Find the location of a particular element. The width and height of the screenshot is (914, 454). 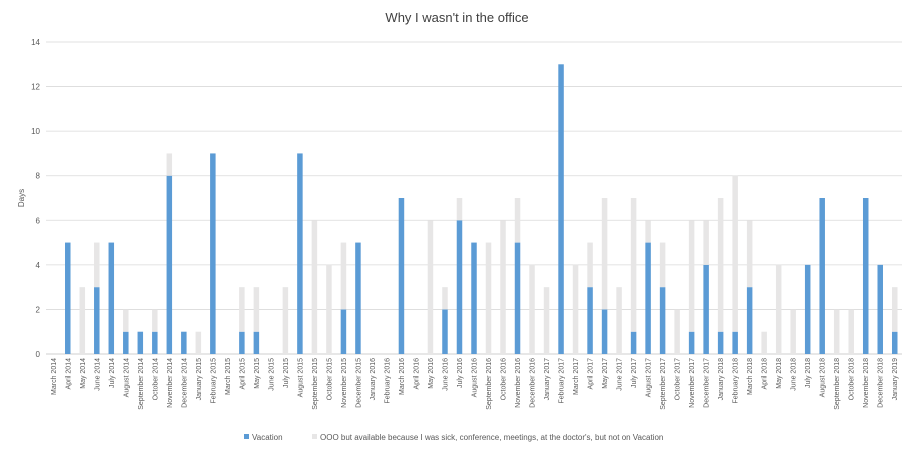

x-tick-label: January 2018 is located at coordinates (721, 379).